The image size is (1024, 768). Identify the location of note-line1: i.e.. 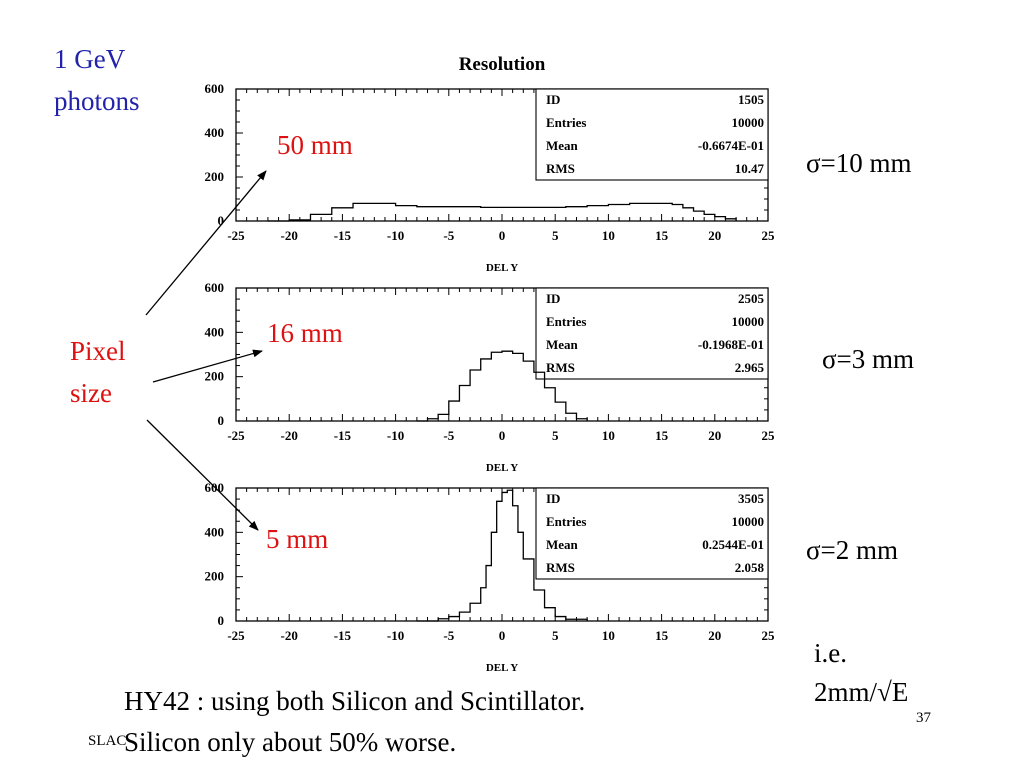
(830, 653).